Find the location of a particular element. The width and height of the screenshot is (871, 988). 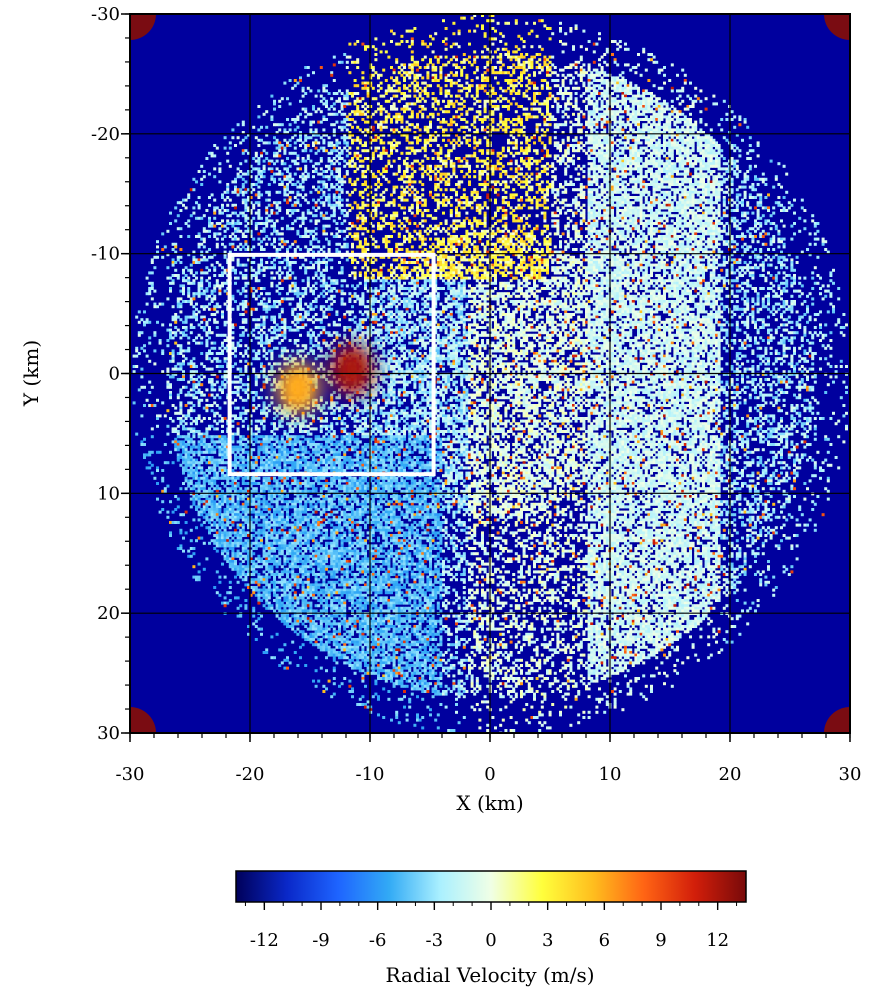

x-axis-label: X (km) is located at coordinates (489, 803).